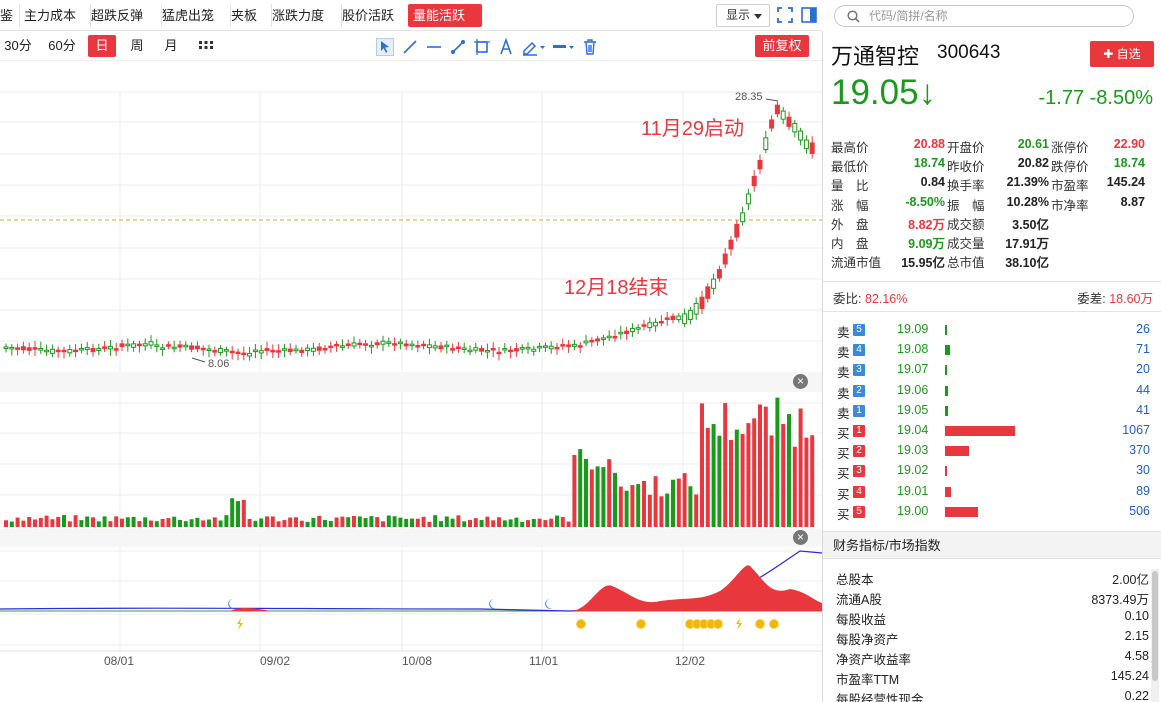  What do you see at coordinates (994, 16) in the screenshot?
I see `search-input` at bounding box center [994, 16].